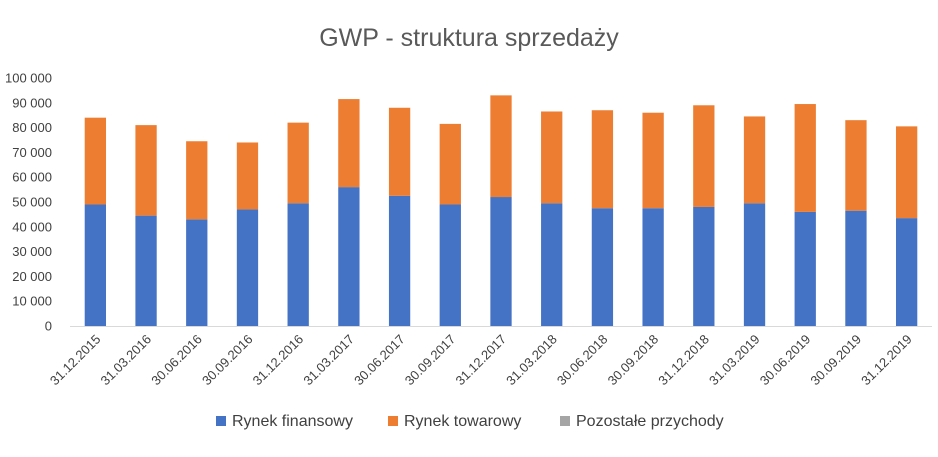  Describe the element at coordinates (734, 360) in the screenshot. I see `x-tick-label: 31.03.2019` at that location.